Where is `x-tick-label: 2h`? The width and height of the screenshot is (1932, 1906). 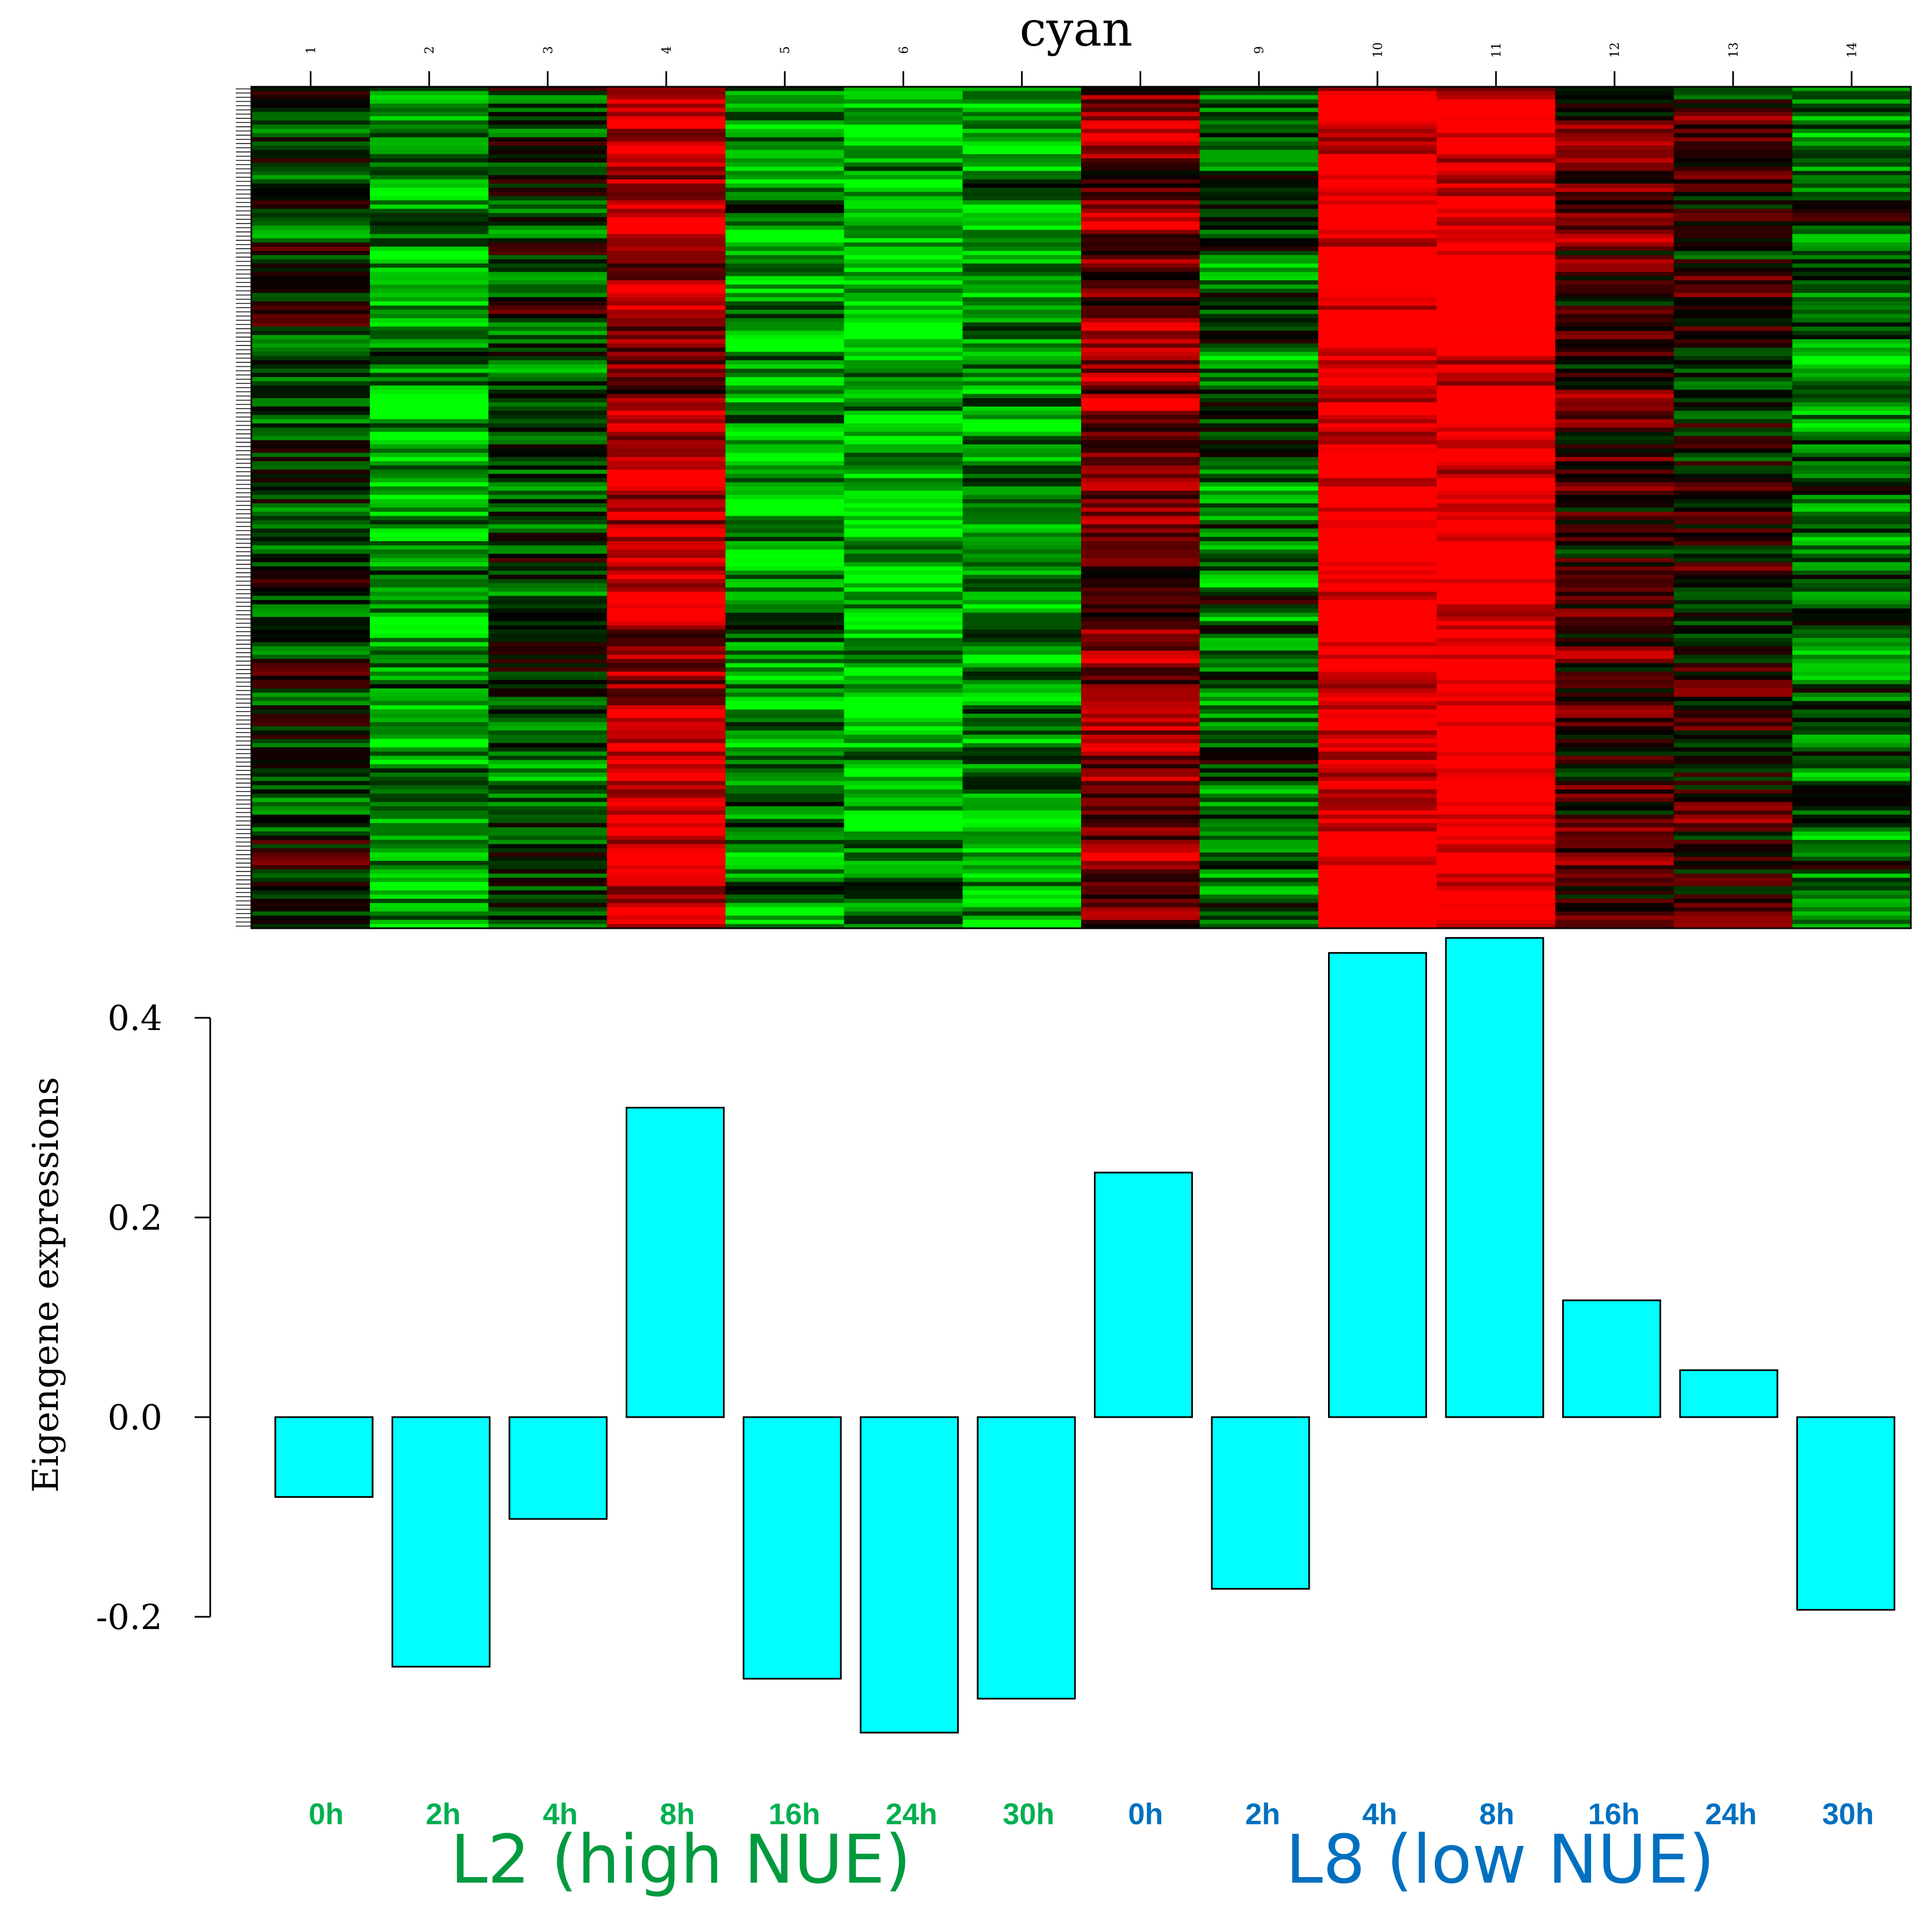
x-tick-label: 2h is located at coordinates (1262, 1814).